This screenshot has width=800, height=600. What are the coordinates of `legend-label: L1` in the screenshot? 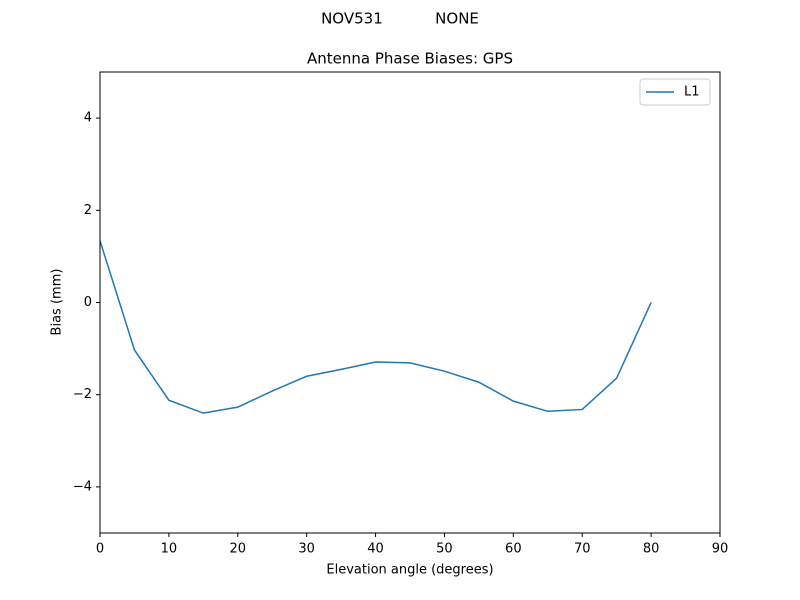 It's located at (692, 92).